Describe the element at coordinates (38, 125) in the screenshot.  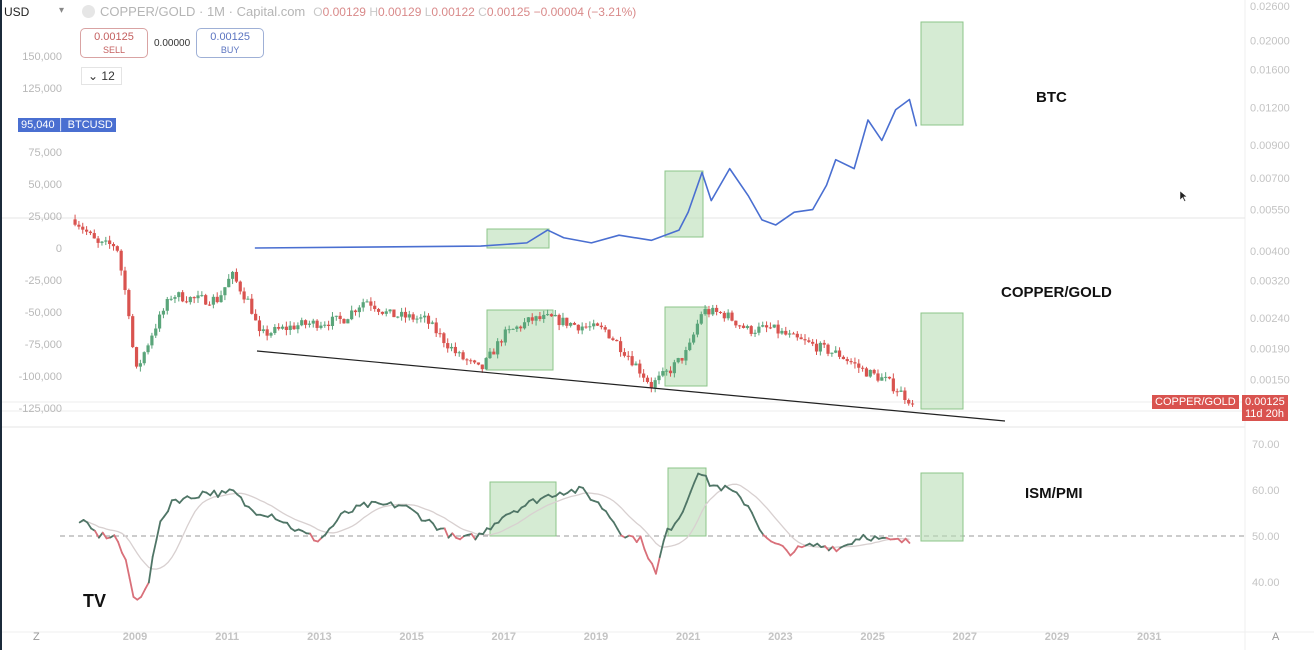
I see `btc-price: 95,040` at that location.